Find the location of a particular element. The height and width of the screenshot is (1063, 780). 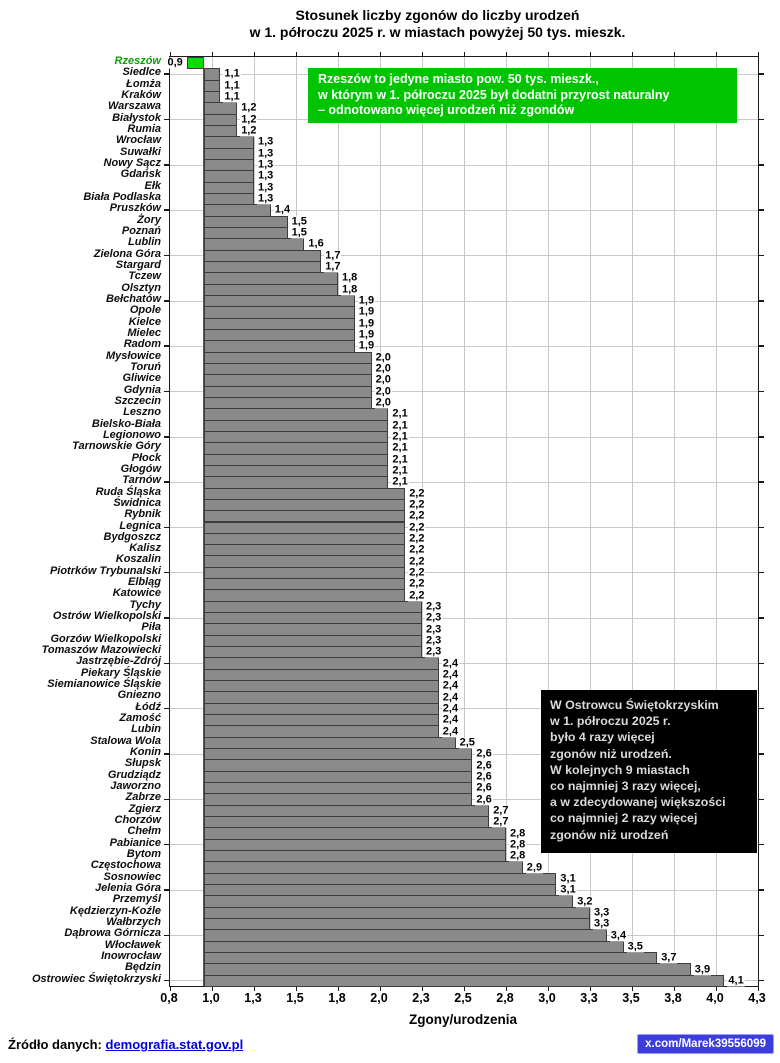

chart-title-line1: Stosunek liczby zgonów do liczby urodzeń is located at coordinates (437, 15).